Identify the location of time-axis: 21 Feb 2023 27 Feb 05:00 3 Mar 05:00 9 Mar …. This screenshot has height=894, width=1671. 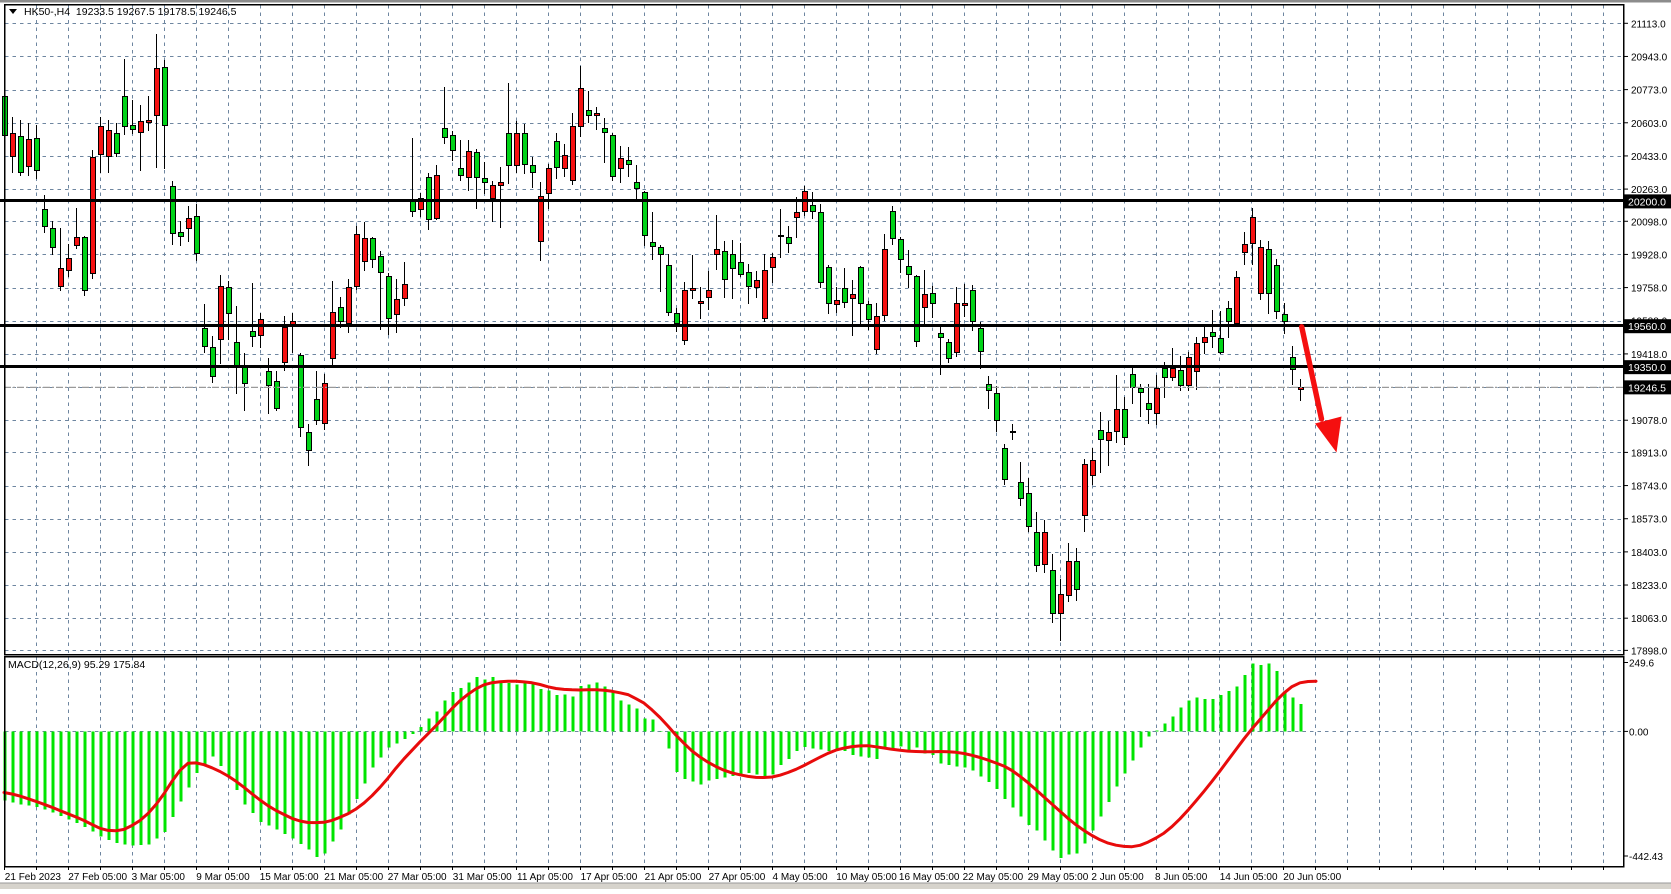
(673, 877).